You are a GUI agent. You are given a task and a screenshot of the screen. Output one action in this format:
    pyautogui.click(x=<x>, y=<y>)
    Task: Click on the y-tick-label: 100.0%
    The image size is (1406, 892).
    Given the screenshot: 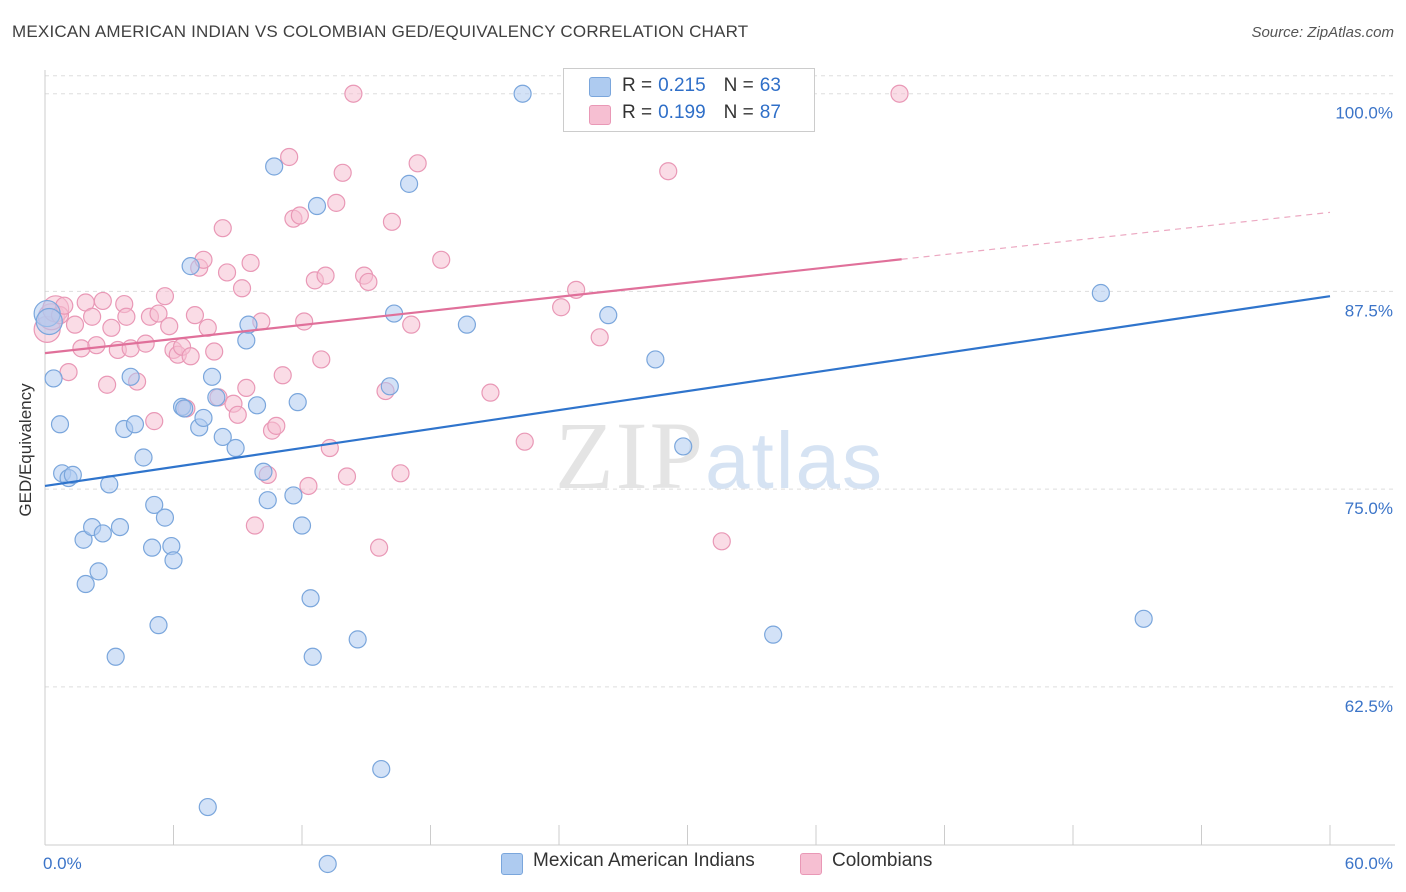 What is the action you would take?
    pyautogui.click(x=1364, y=113)
    